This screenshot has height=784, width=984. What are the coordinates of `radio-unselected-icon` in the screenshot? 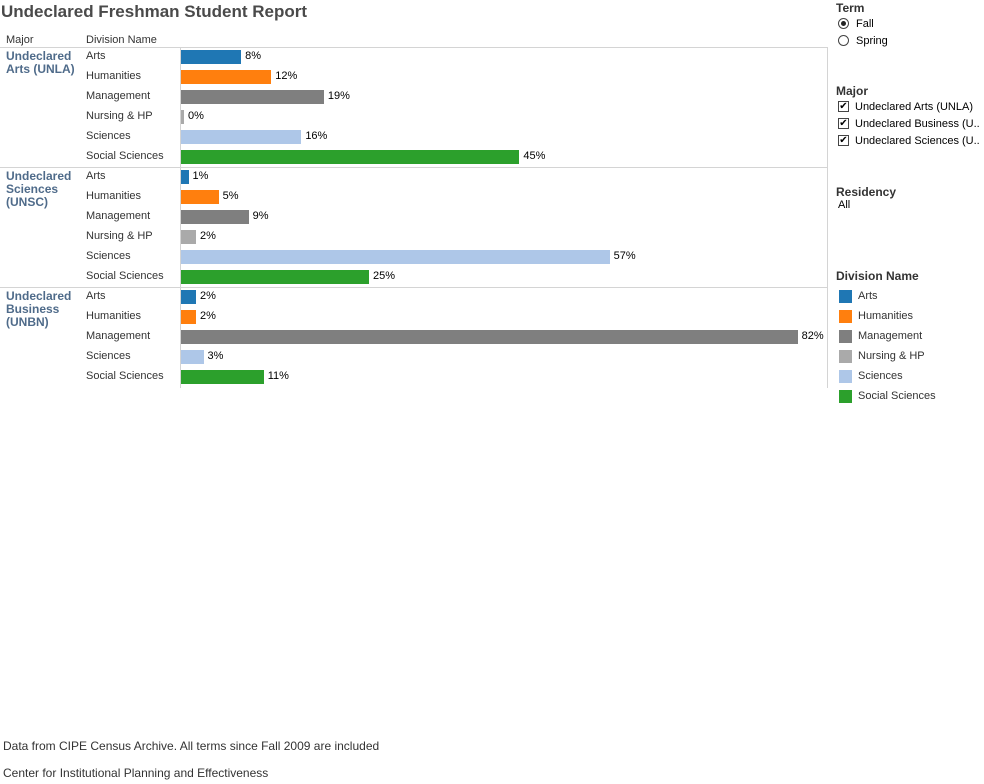 It's located at (843, 40).